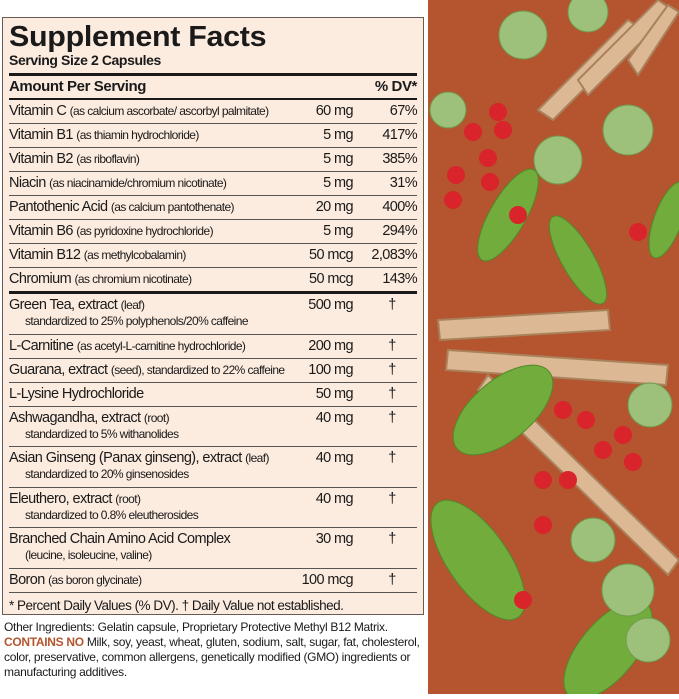  Describe the element at coordinates (95, 579) in the screenshot. I see `ingredient-detail: (as boron glycinate)` at that location.